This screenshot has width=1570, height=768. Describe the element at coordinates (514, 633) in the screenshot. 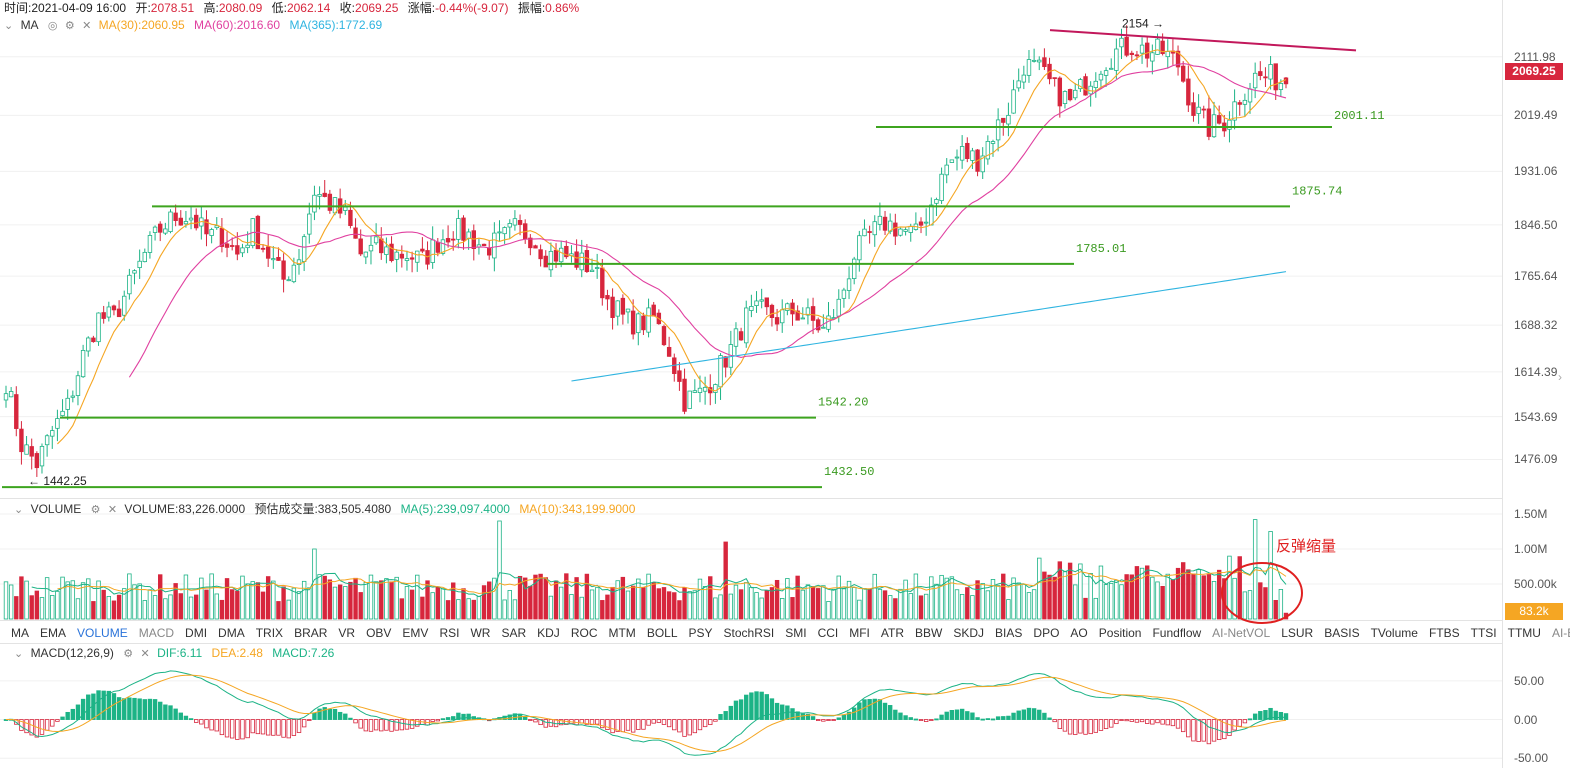

I see `tab-sar: SAR` at that location.